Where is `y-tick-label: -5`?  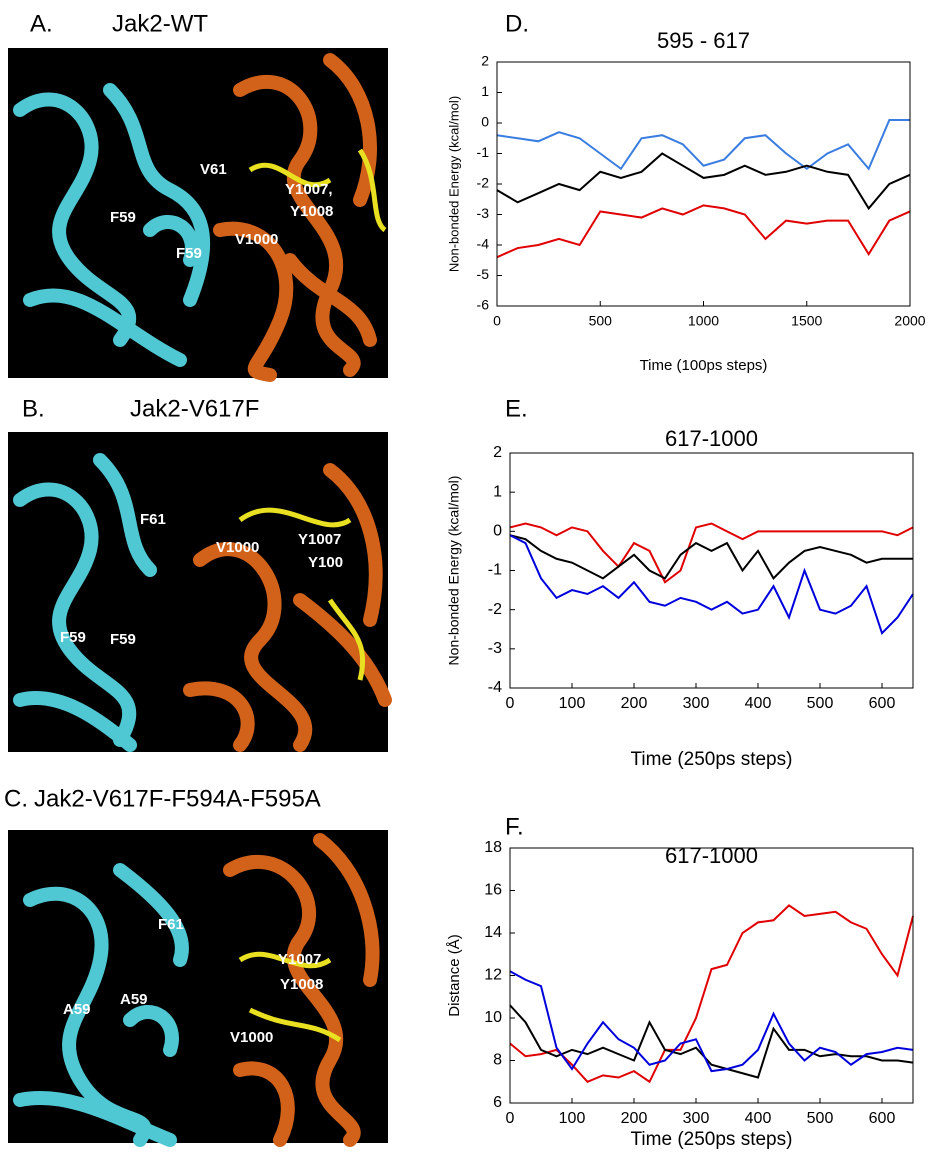
y-tick-label: -5 is located at coordinates (483, 274).